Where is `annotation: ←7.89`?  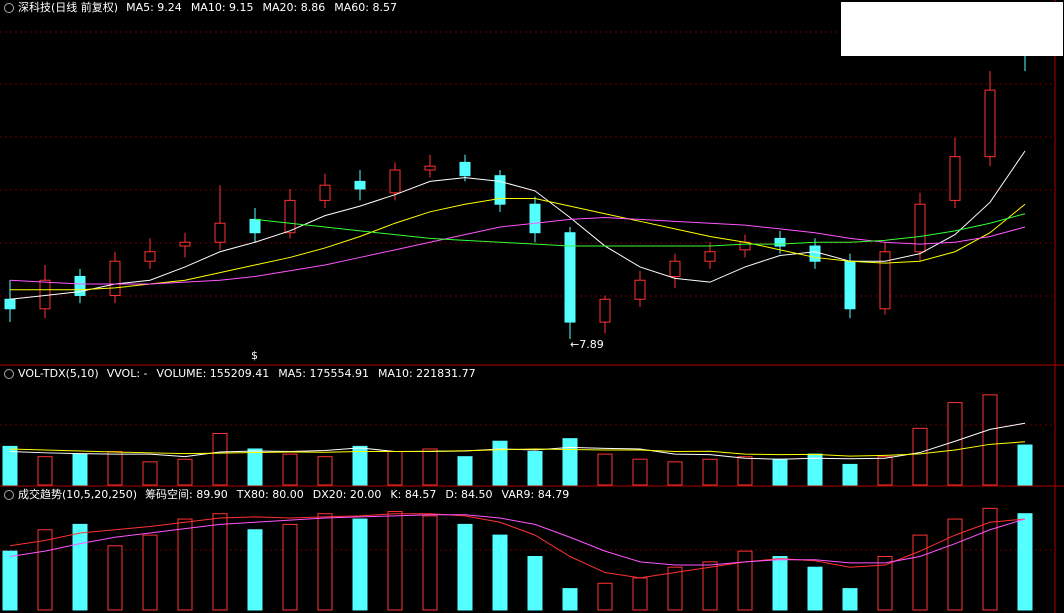
annotation: ←7.89 is located at coordinates (587, 344).